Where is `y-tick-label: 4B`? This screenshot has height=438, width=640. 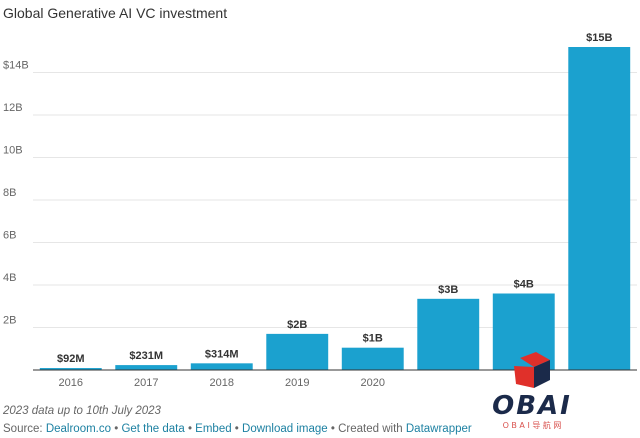
y-tick-label: 4B is located at coordinates (9, 278).